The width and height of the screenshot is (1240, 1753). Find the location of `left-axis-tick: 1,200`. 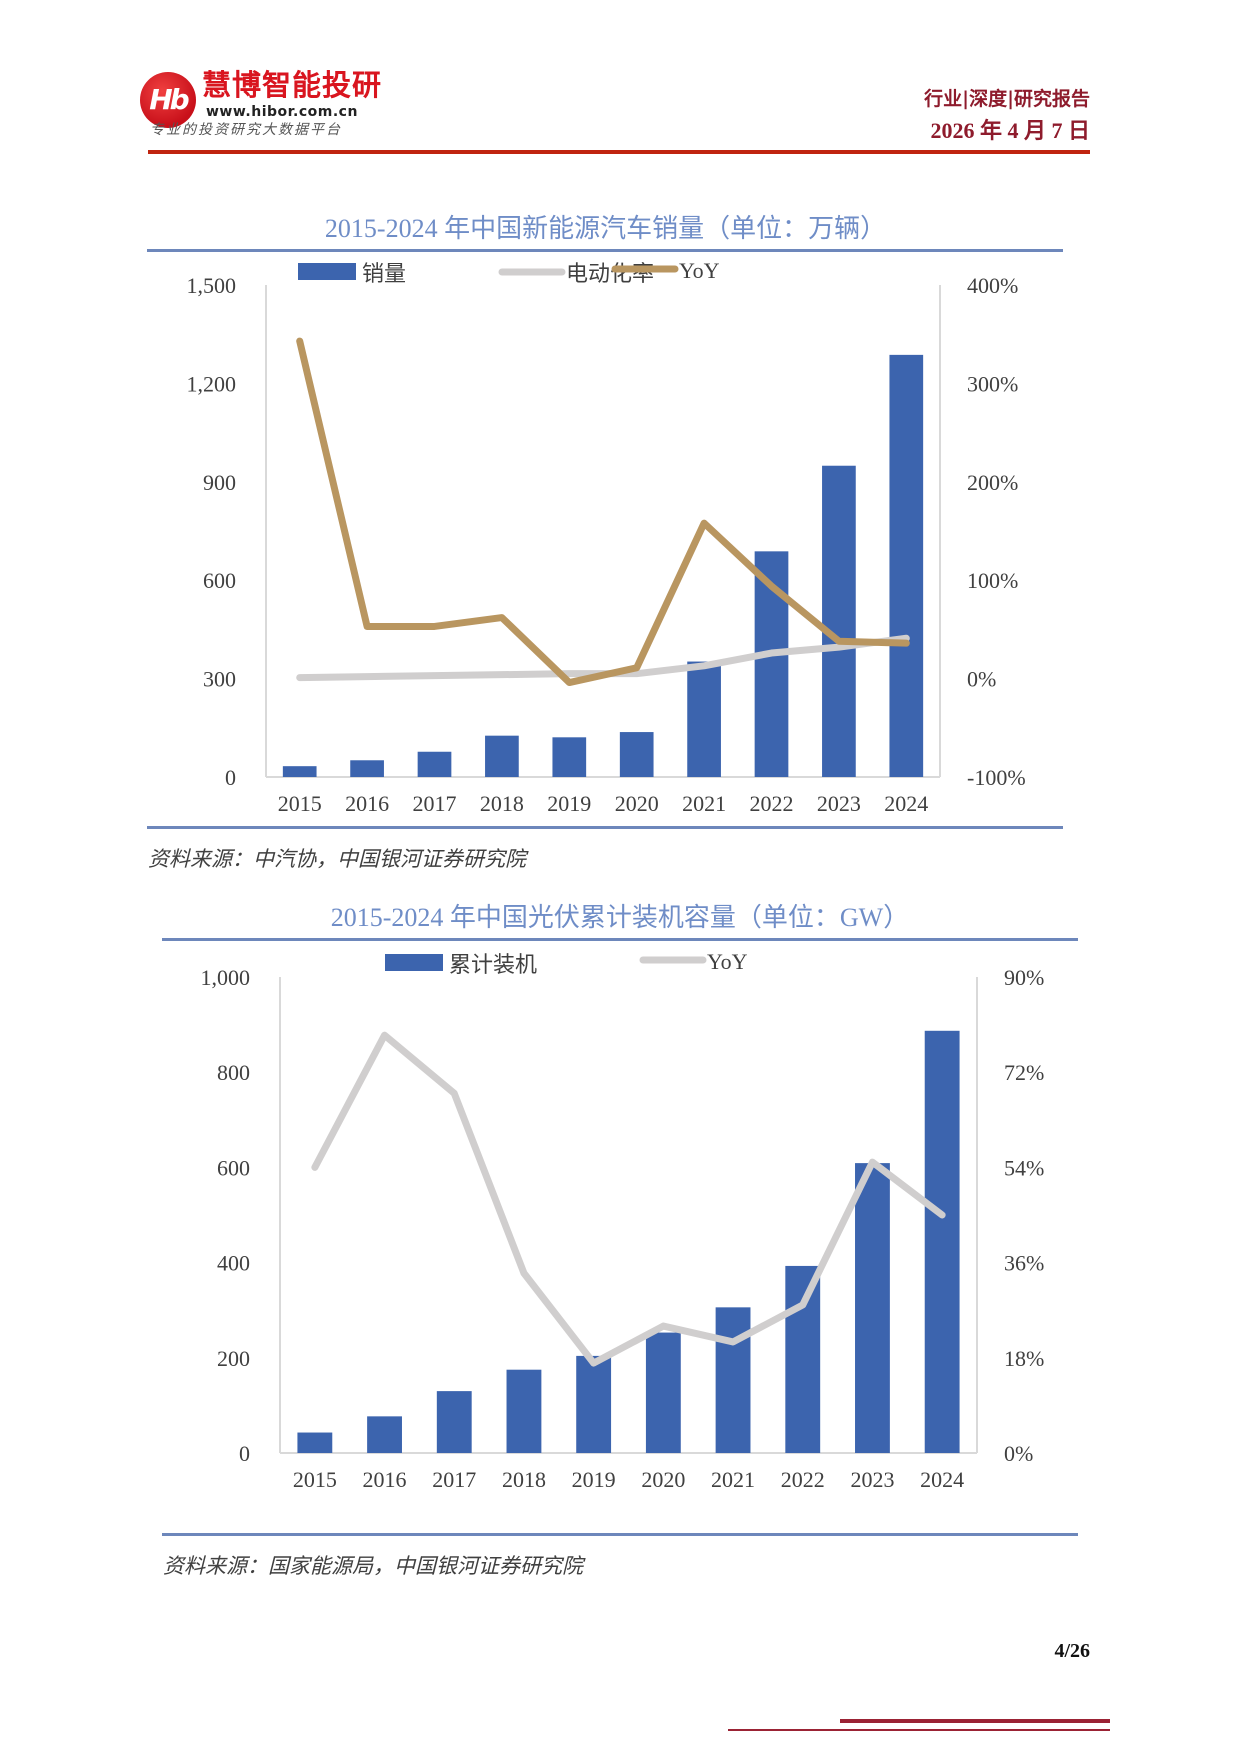

left-axis-tick: 1,200 is located at coordinates (212, 383).